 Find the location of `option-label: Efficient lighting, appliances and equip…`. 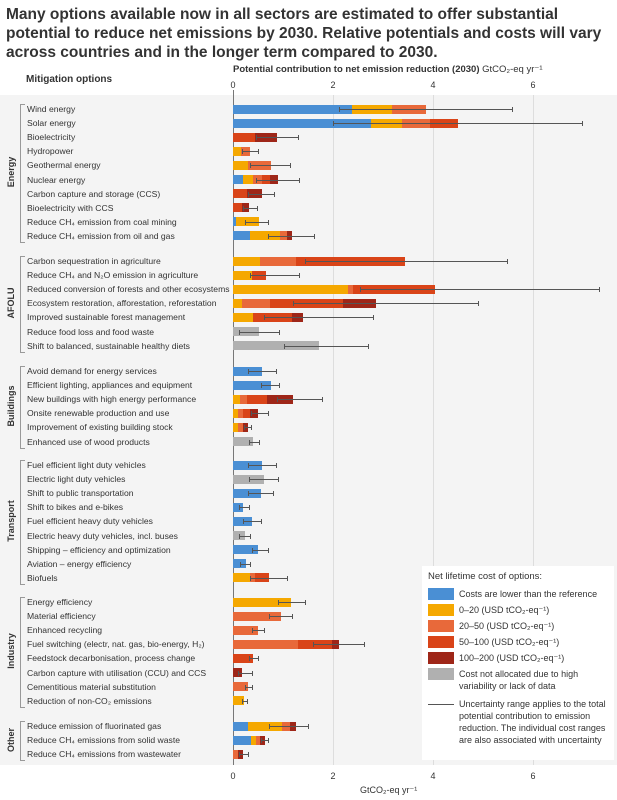

option-label: Efficient lighting, appliances and equip… is located at coordinates (110, 385).